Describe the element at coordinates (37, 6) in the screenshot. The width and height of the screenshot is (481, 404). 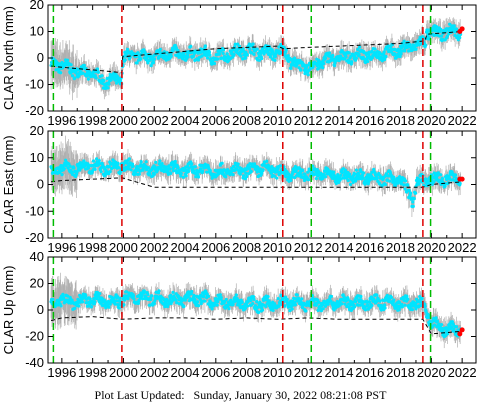
I see `y-tick-label: 20` at that location.